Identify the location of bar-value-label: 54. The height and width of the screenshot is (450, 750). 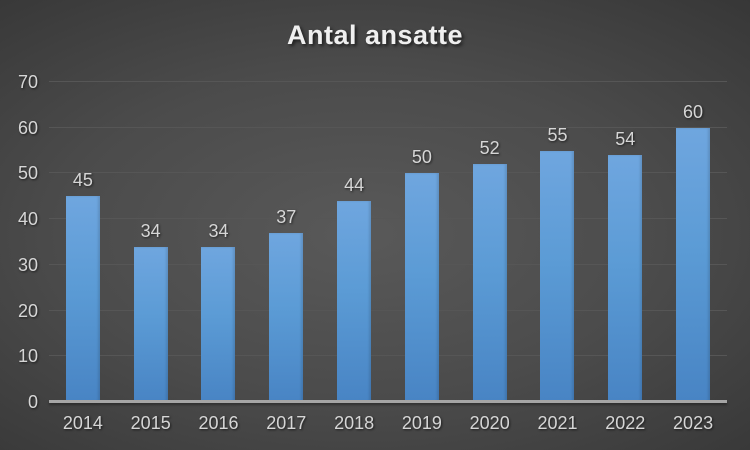
(625, 139).